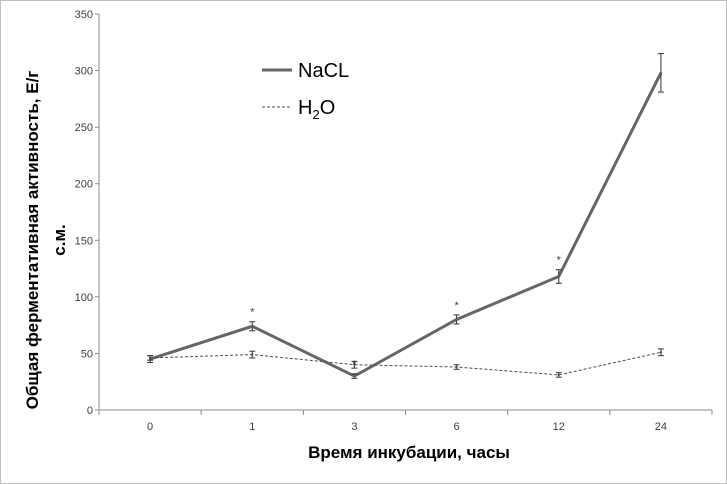  Describe the element at coordinates (84, 128) in the screenshot. I see `y-tick-label: 250` at that location.